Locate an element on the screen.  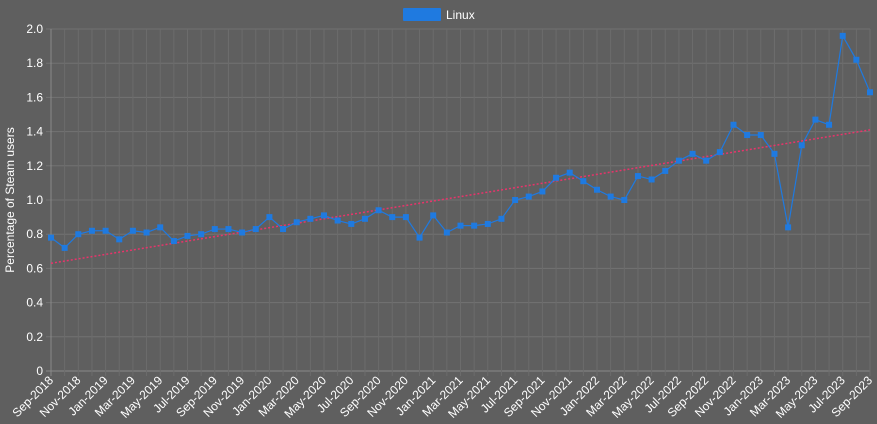
y-tick-label: 1.2 is located at coordinates (34, 166).